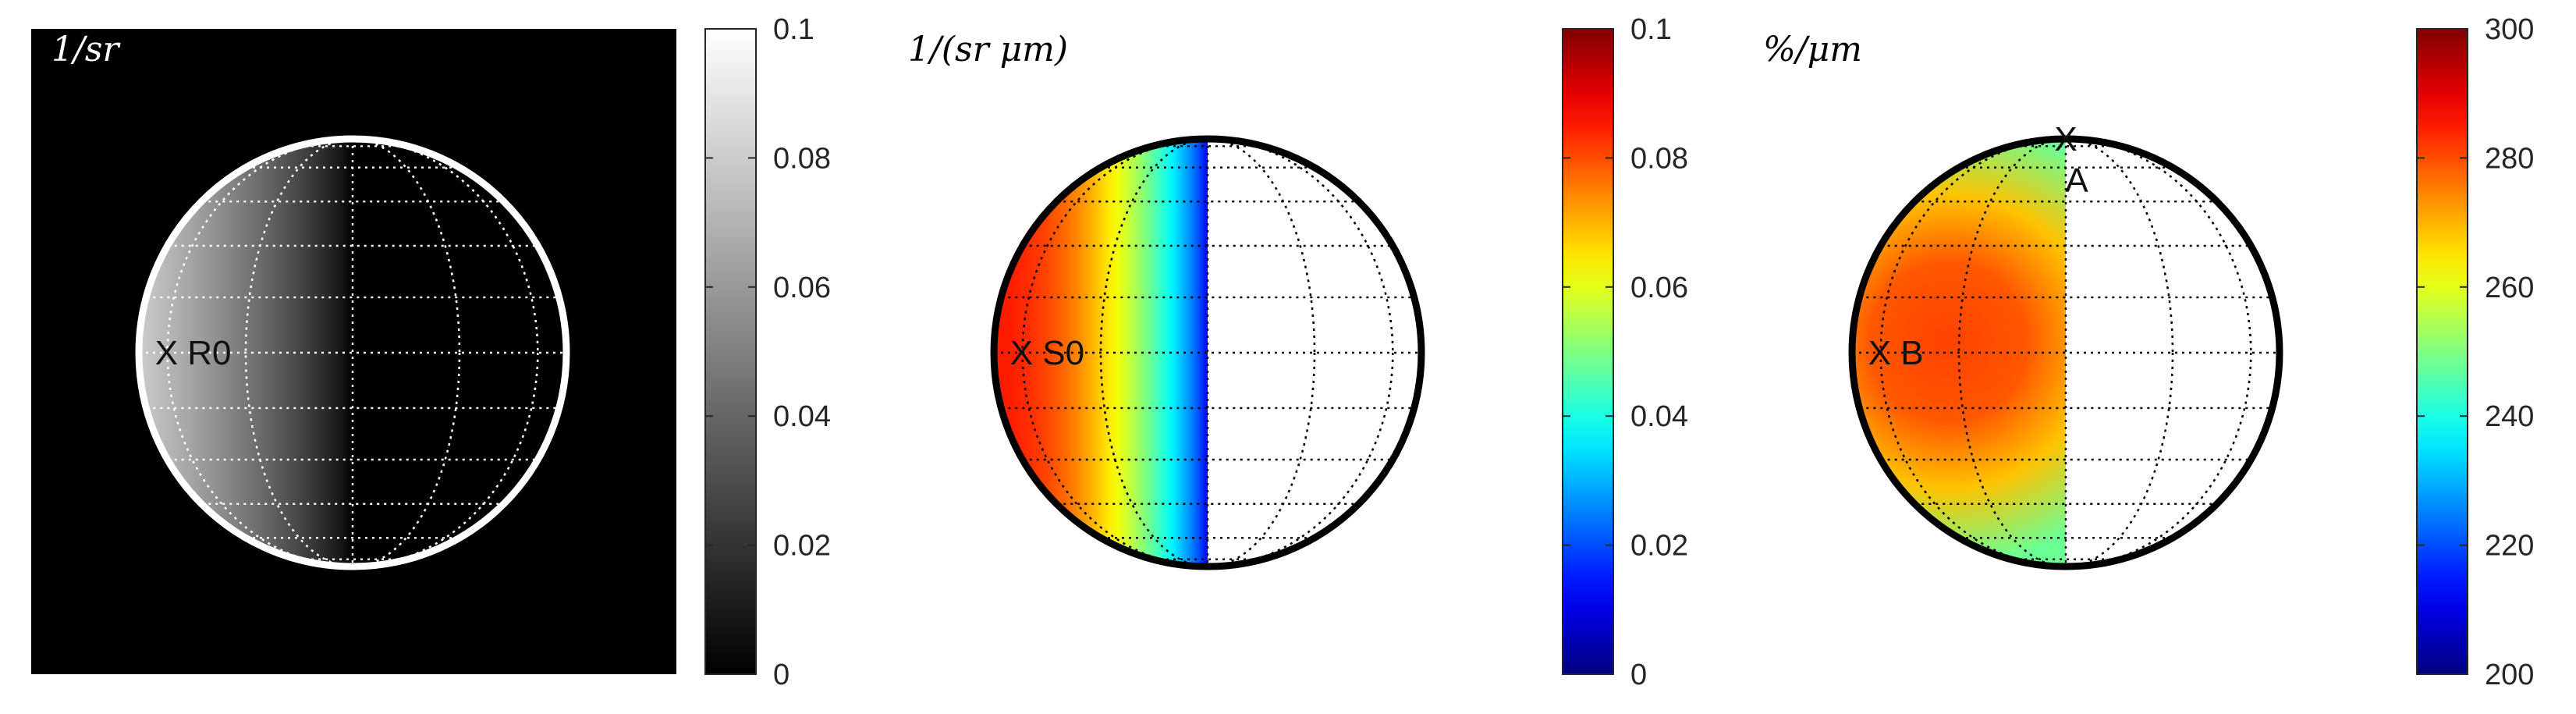 This screenshot has width=2576, height=714. Describe the element at coordinates (2509, 288) in the screenshot. I see `colorbar-tick-label: 260` at that location.